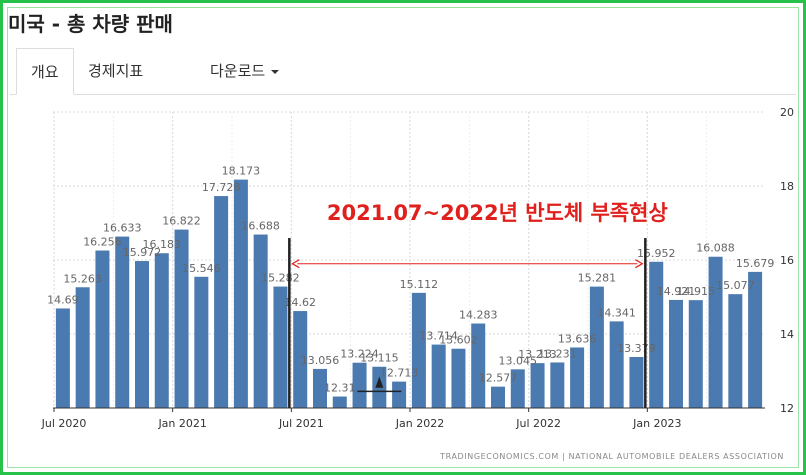  I want to click on data-label: 17.728, so click(221, 187).